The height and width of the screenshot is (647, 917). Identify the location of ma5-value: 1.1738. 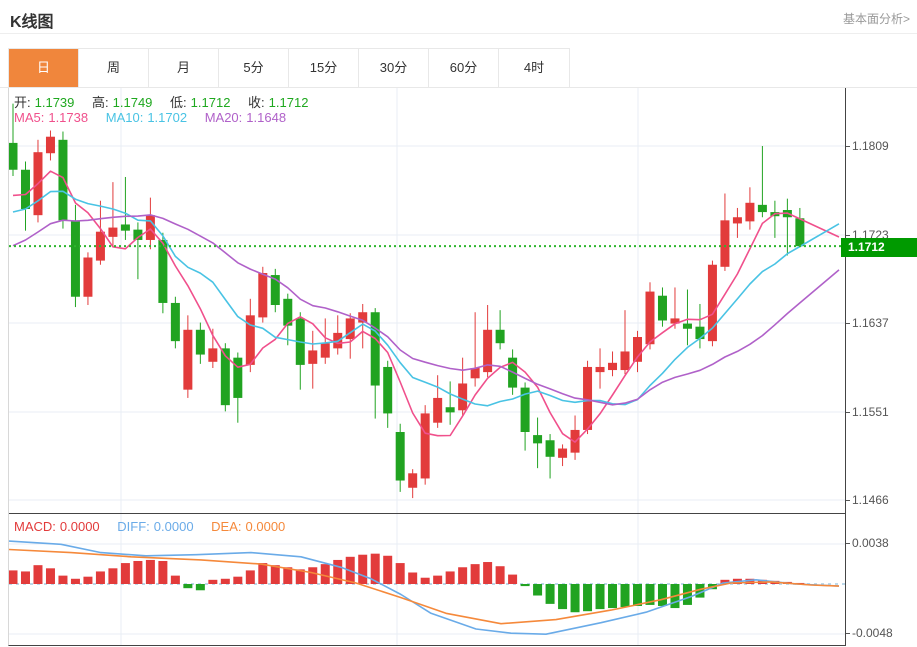
(68, 117).